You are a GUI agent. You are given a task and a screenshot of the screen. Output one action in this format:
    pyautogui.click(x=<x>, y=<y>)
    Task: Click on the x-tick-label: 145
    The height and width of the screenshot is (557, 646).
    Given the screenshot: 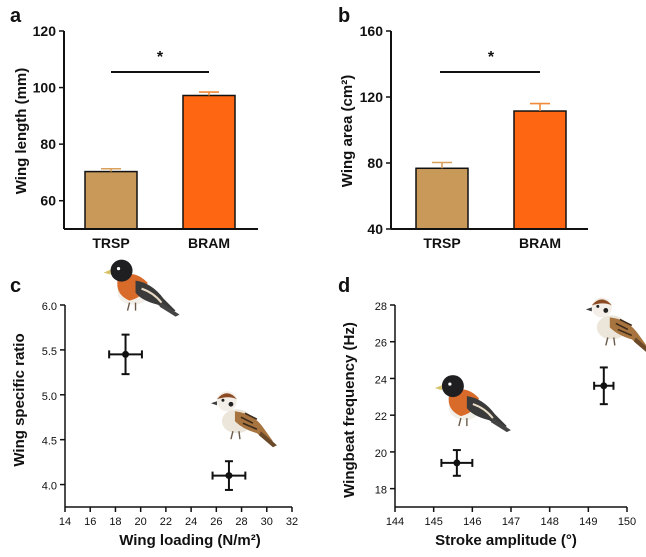 What is the action you would take?
    pyautogui.click(x=433, y=522)
    